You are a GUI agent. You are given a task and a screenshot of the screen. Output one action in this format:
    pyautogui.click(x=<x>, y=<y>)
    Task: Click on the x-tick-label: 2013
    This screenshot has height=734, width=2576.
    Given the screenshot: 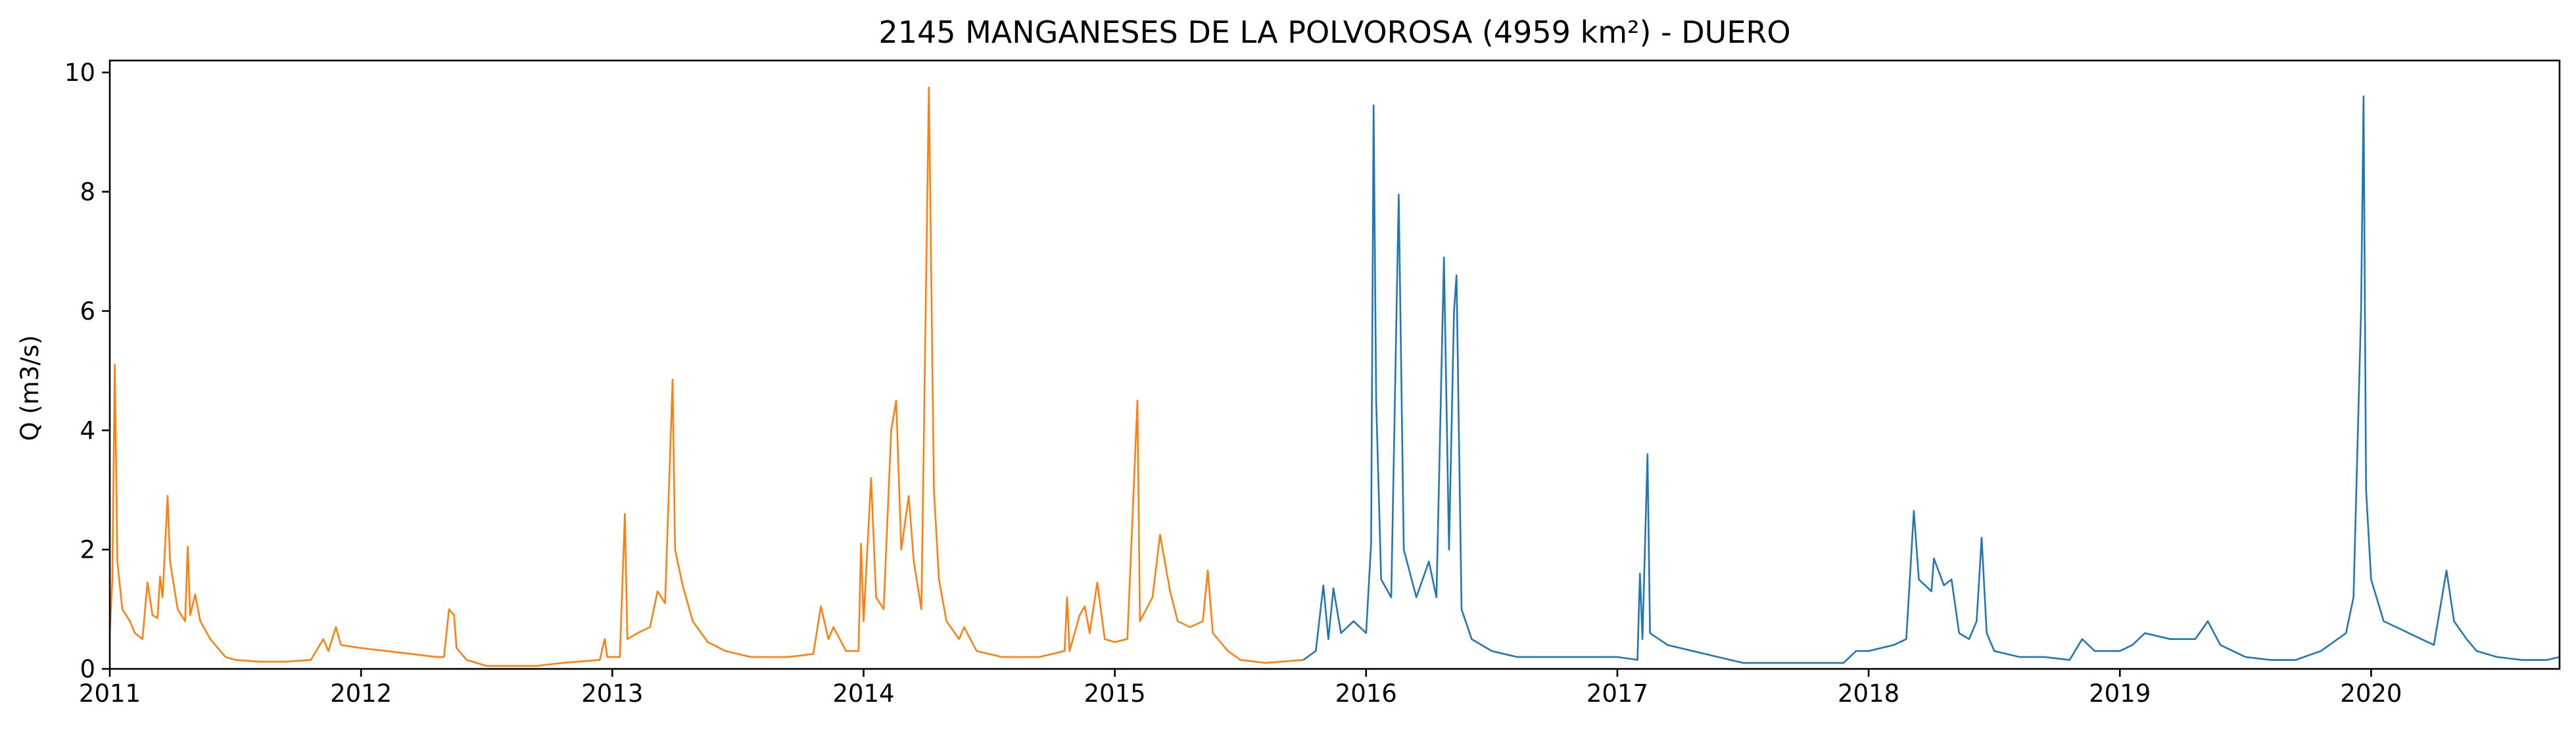 What is the action you would take?
    pyautogui.click(x=612, y=694)
    